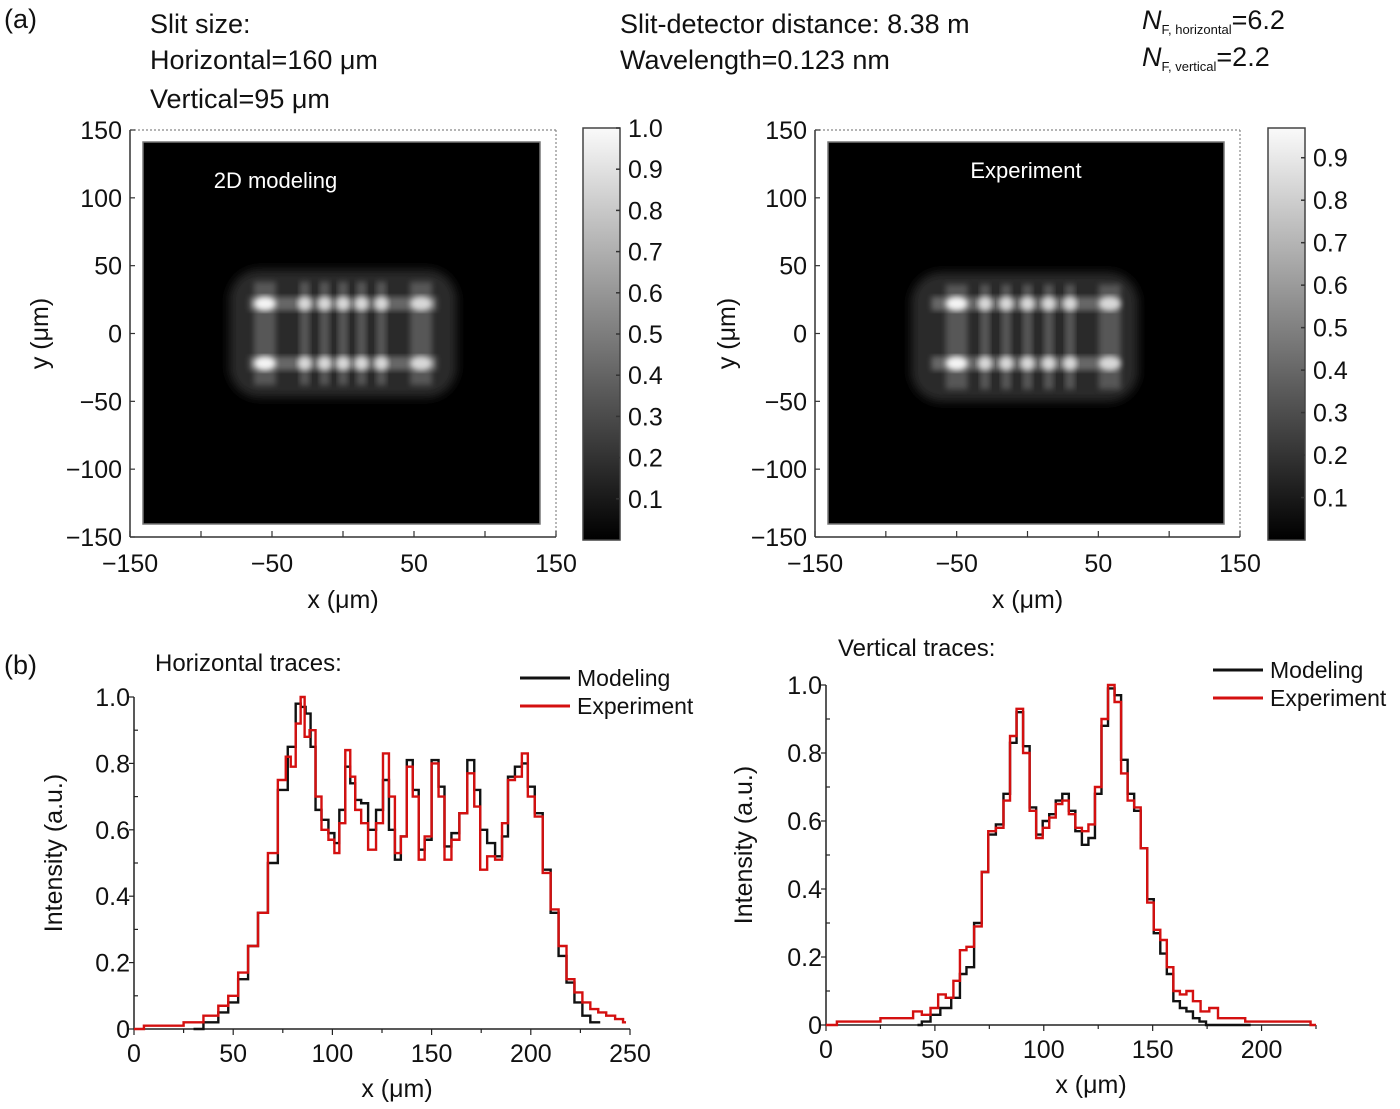  I want to click on series-line-modeling, so click(1084, 857).